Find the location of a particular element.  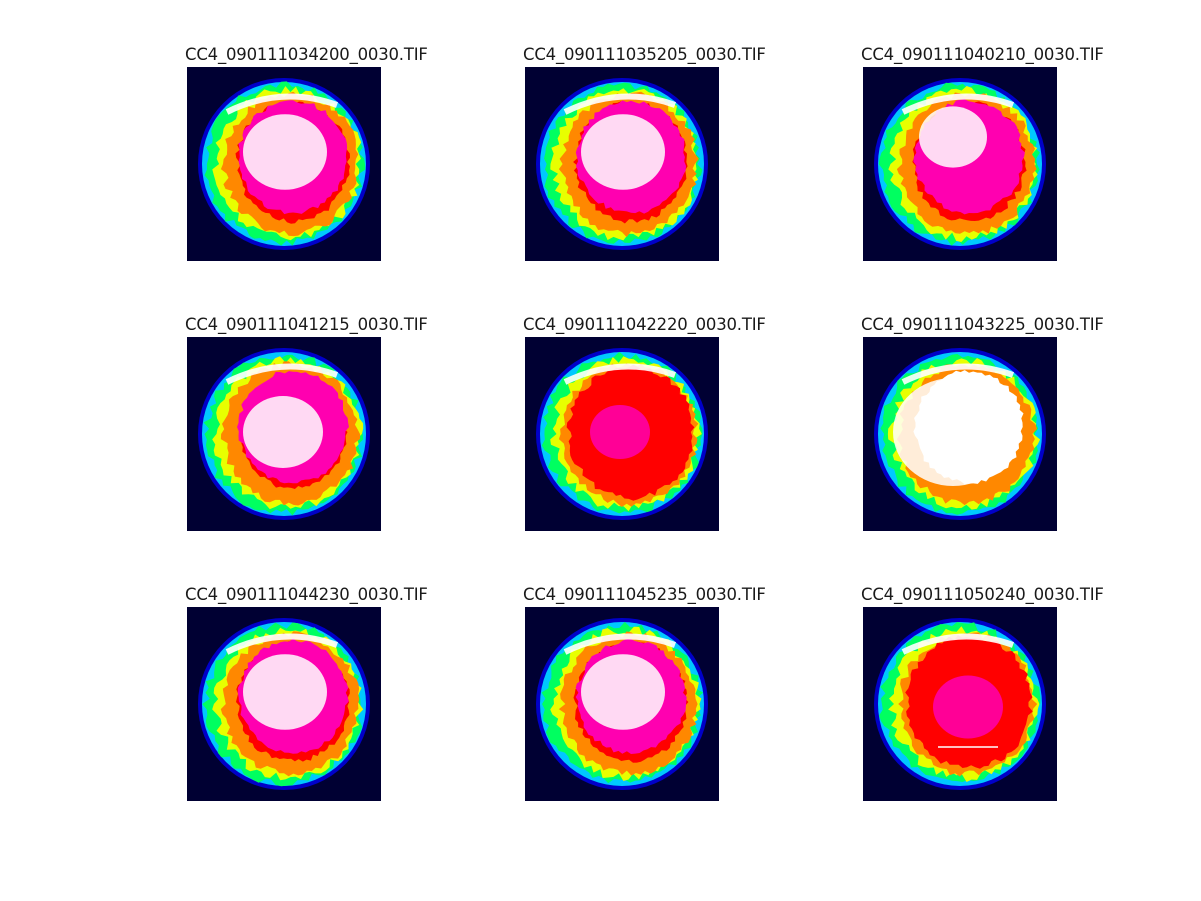

panel-2: CC4_090111035205_0030.TIF is located at coordinates (653, 159).